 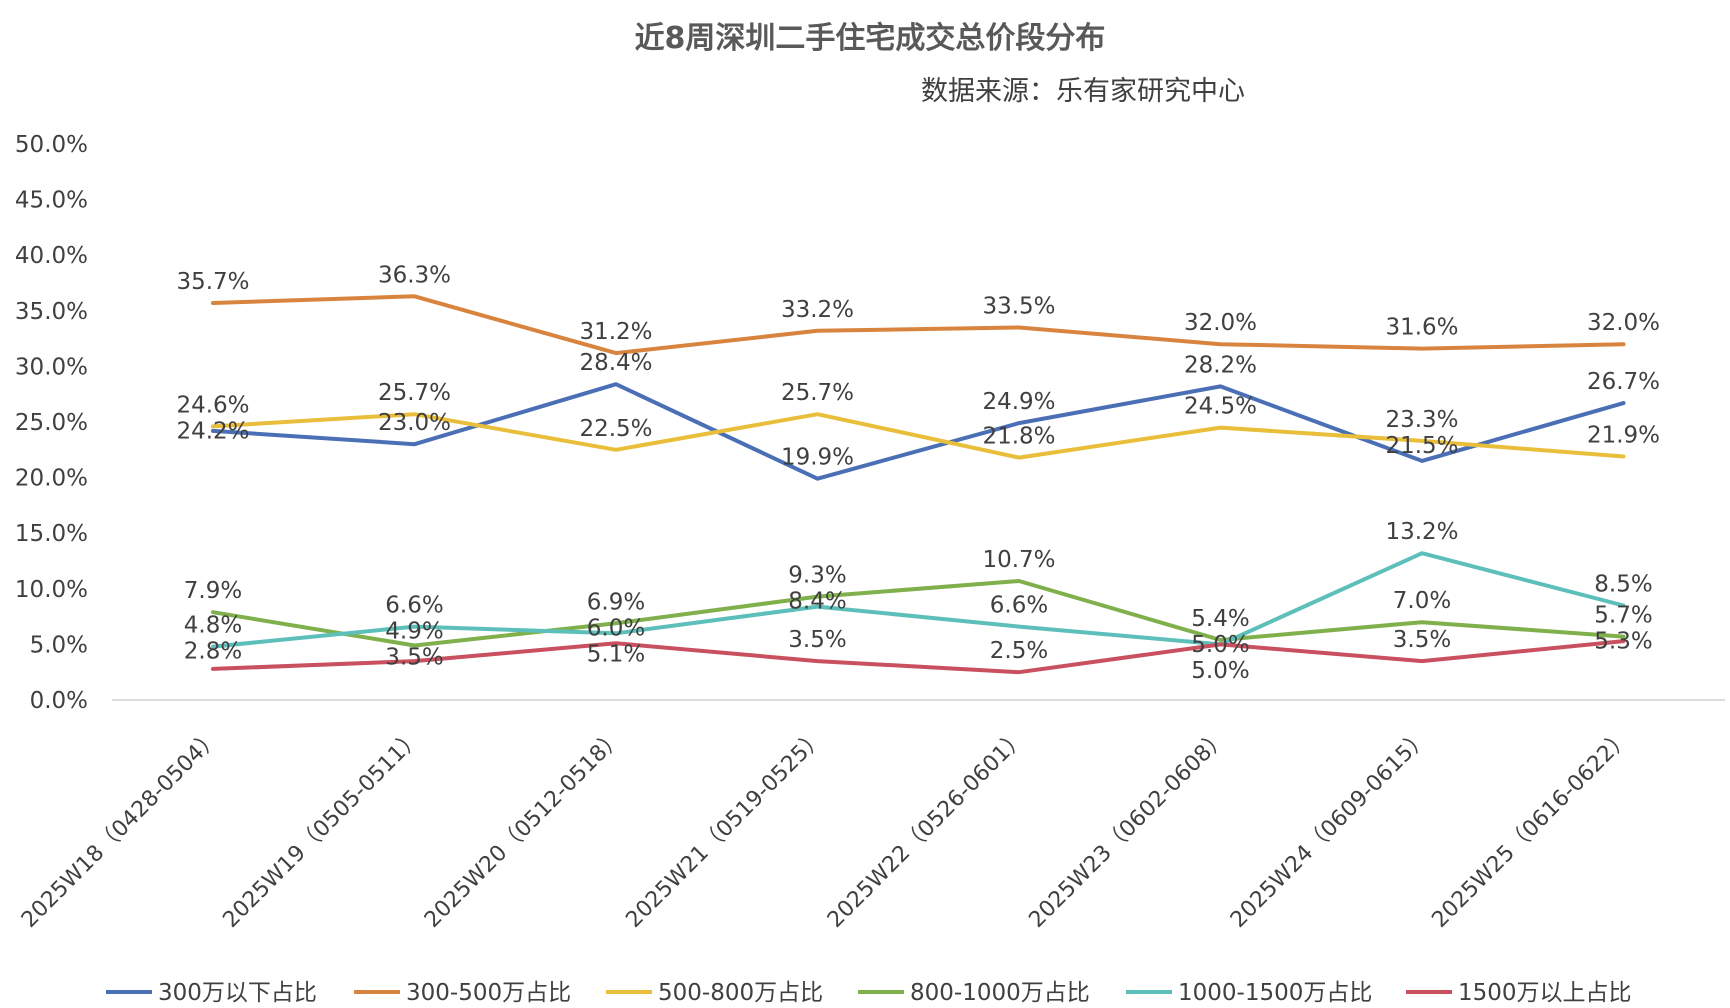 I want to click on data-label: 33.2%, so click(x=817, y=310).